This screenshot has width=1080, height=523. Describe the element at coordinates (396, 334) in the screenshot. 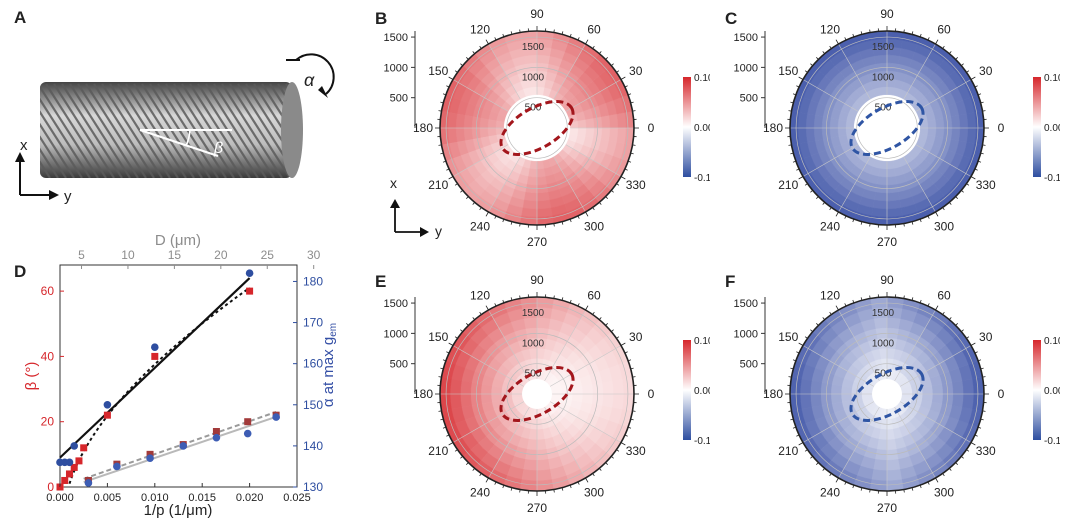

I see `radial-axis-tick-label: 1000` at that location.